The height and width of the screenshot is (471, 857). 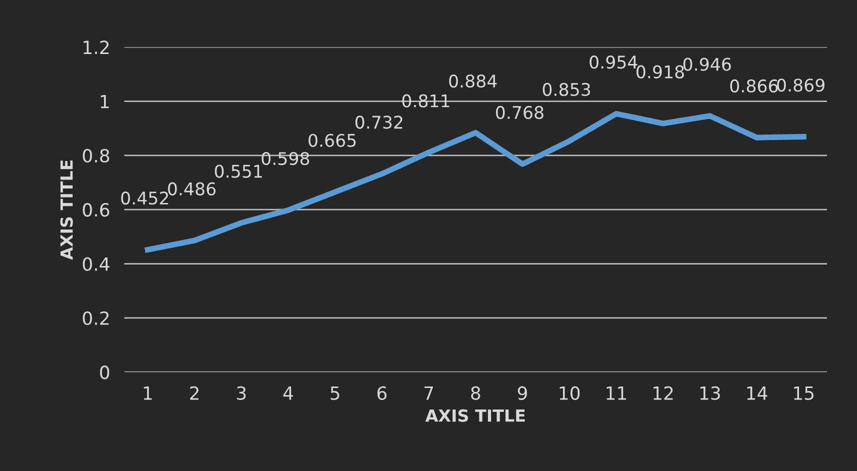 What do you see at coordinates (710, 393) in the screenshot?
I see `x-tick-label: 13` at bounding box center [710, 393].